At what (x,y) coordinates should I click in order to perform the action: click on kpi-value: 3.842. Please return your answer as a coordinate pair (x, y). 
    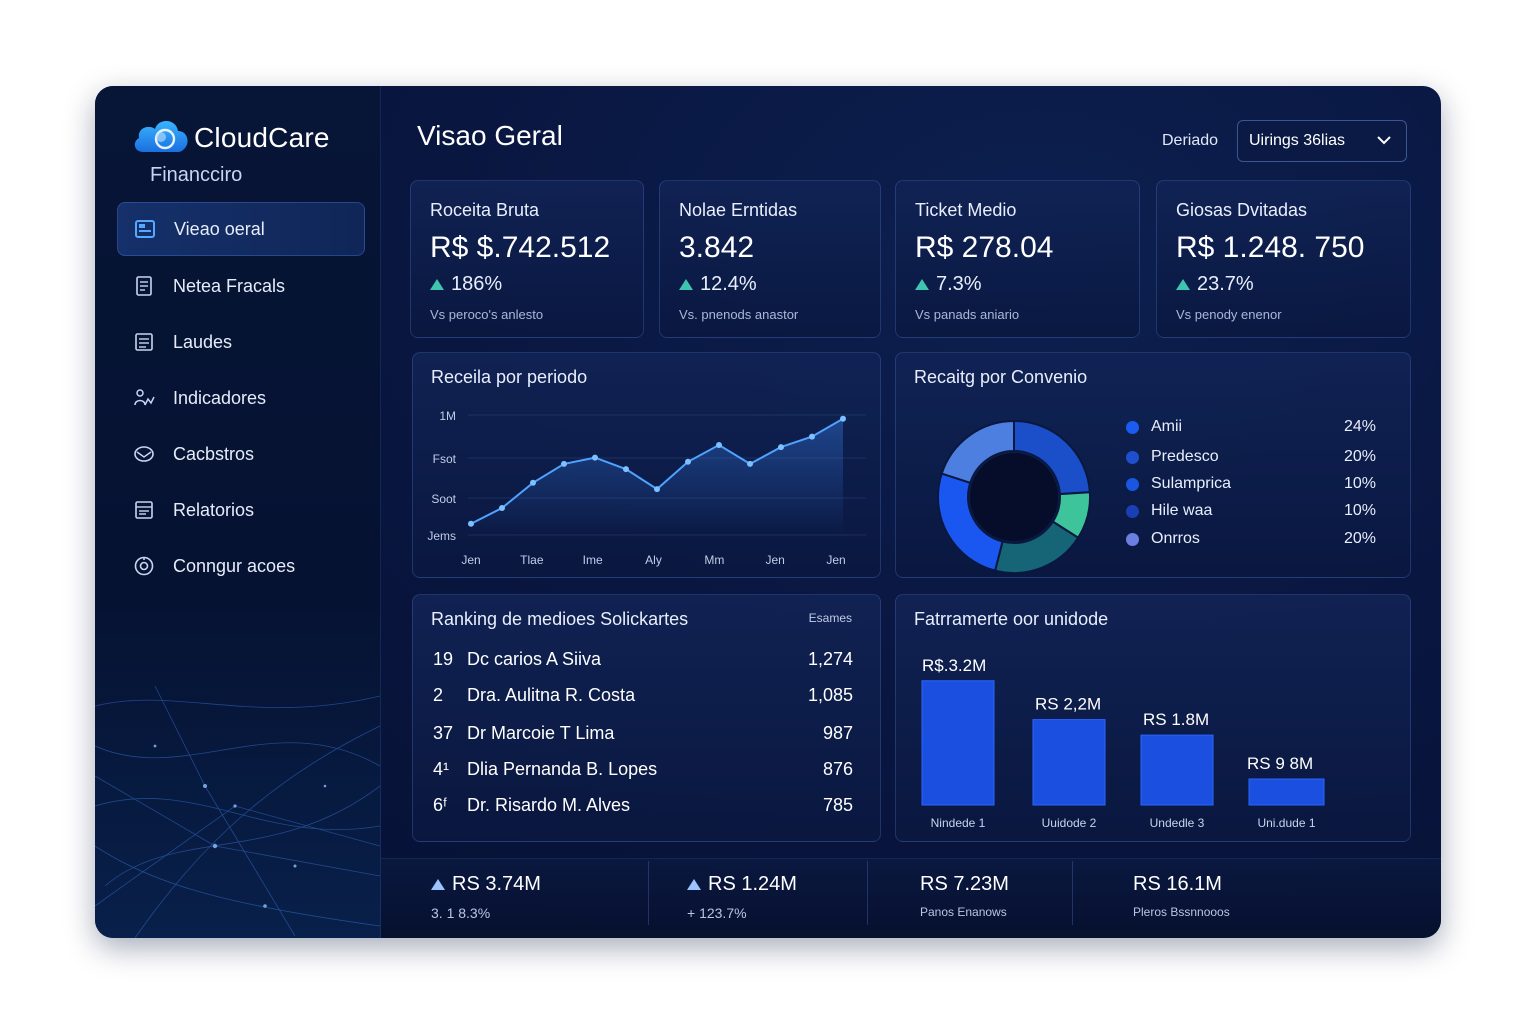
    Looking at the image, I should click on (717, 247).